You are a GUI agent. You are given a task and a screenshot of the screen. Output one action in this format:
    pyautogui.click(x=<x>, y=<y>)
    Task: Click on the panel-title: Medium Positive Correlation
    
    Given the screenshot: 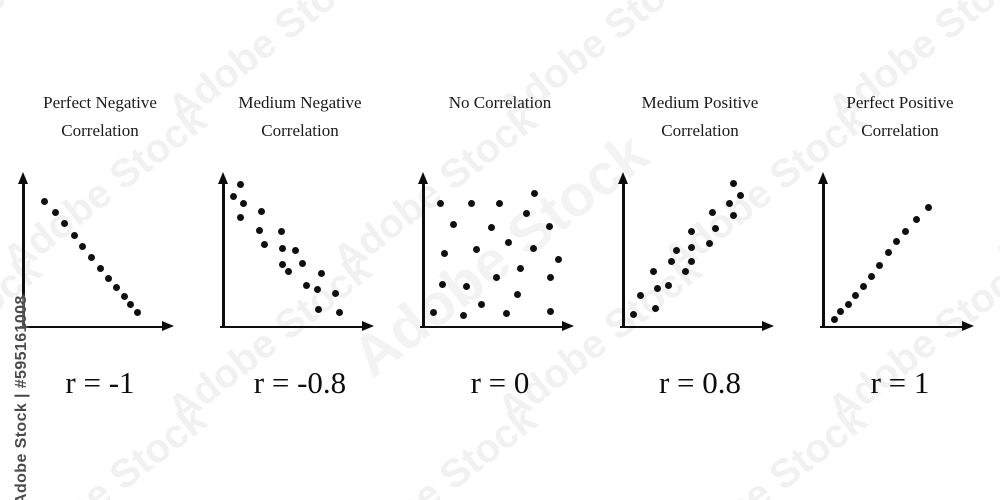 What is the action you would take?
    pyautogui.click(x=700, y=117)
    